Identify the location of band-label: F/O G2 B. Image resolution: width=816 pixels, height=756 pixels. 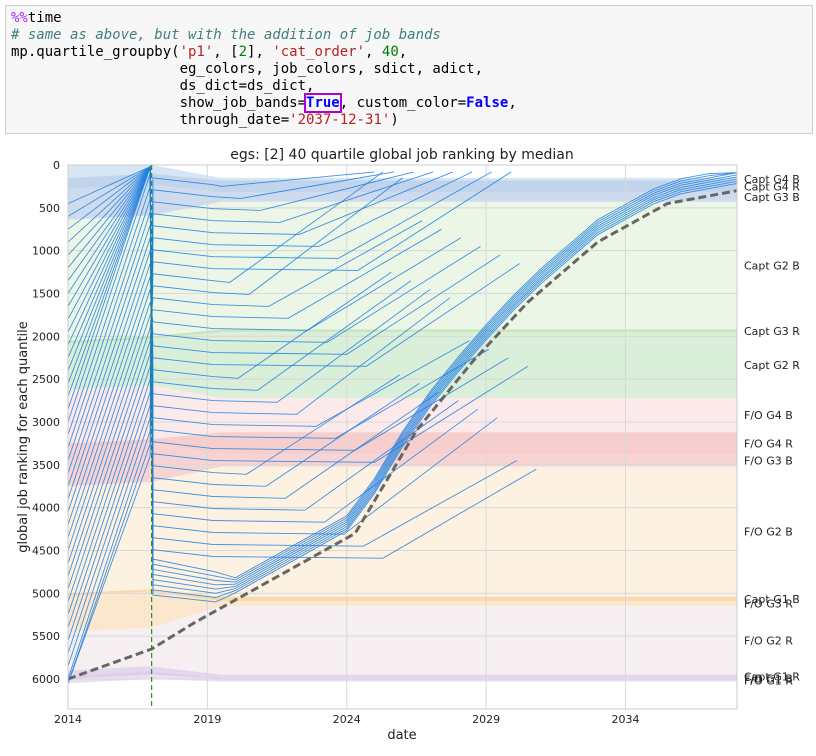
(768, 532).